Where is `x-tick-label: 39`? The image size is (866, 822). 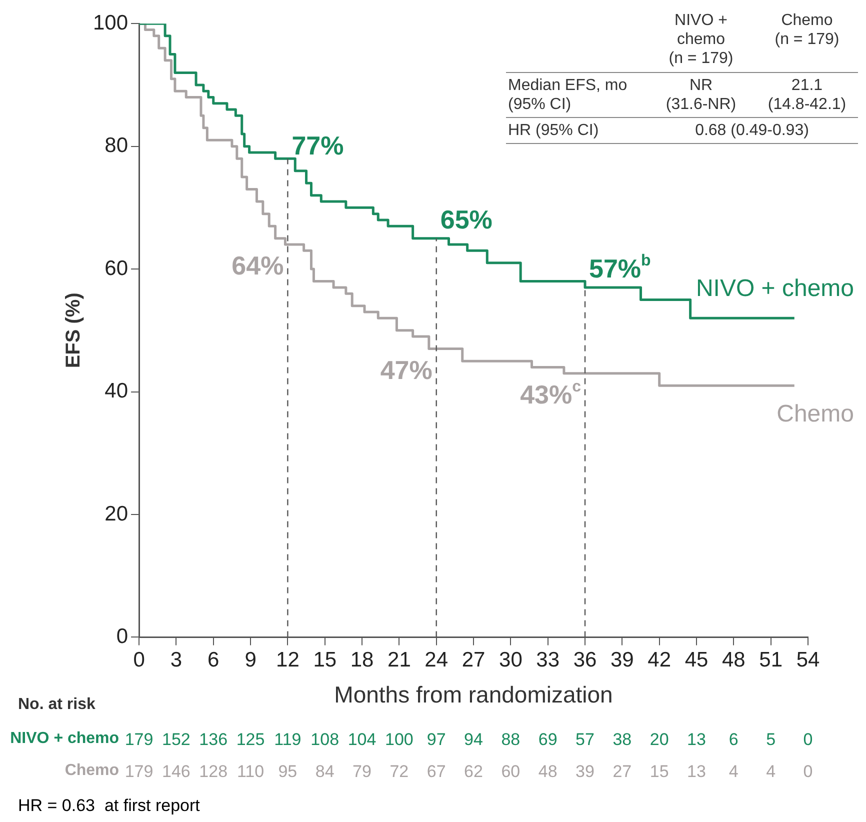 x-tick-label: 39 is located at coordinates (622, 660).